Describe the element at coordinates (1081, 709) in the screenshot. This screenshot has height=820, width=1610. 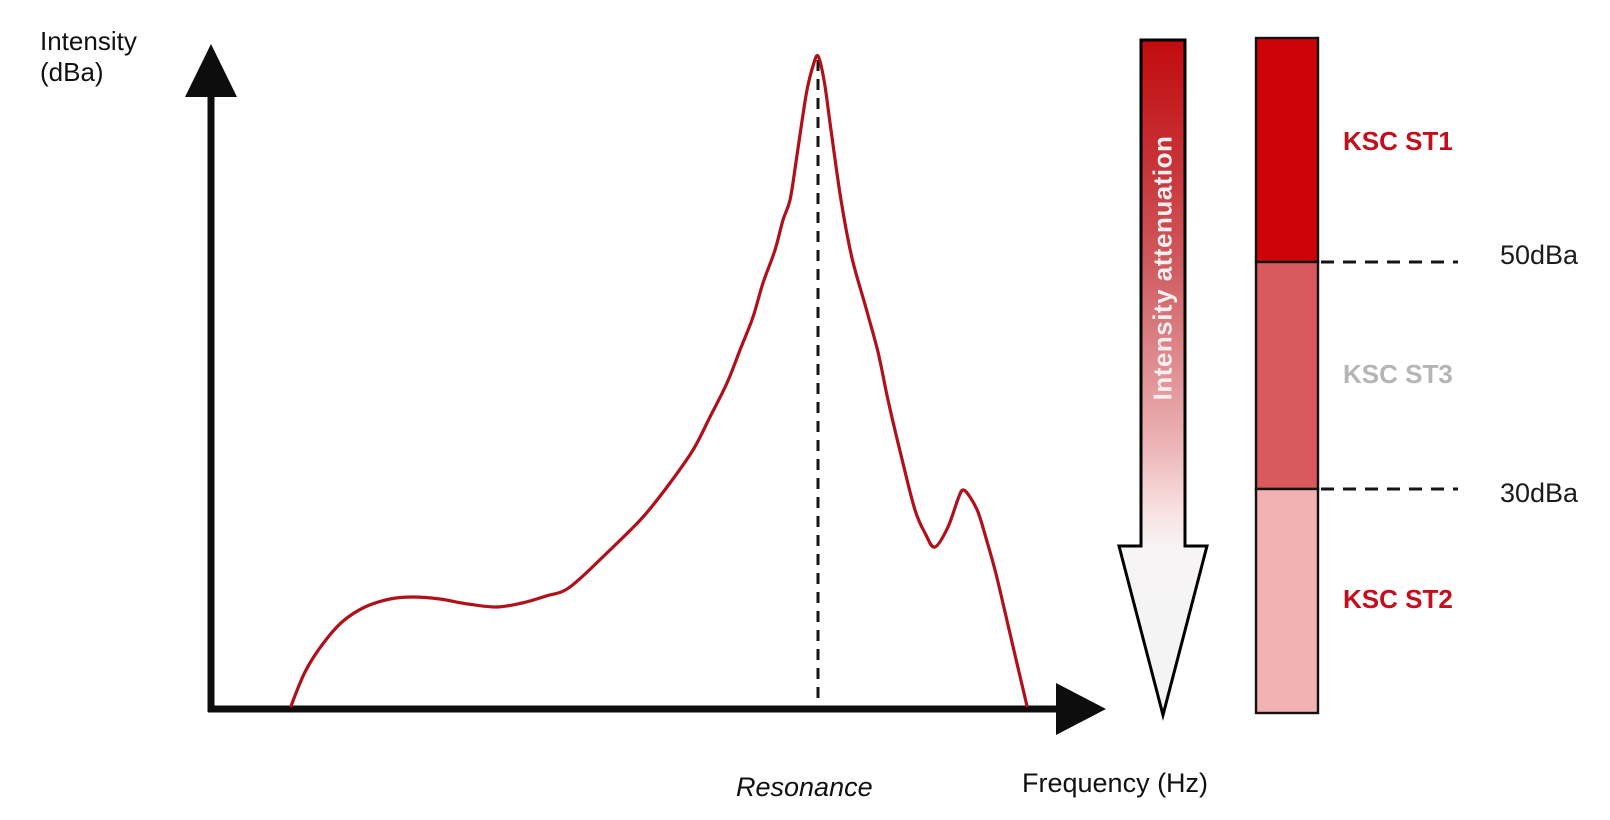
I see `x-axis-arrowhead-icon` at that location.